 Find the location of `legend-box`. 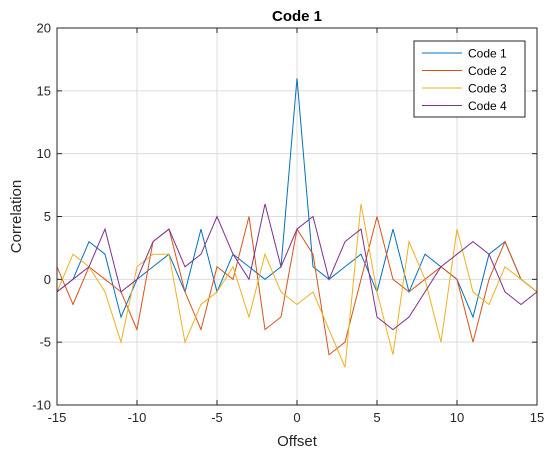

legend-box is located at coordinates (469, 79).